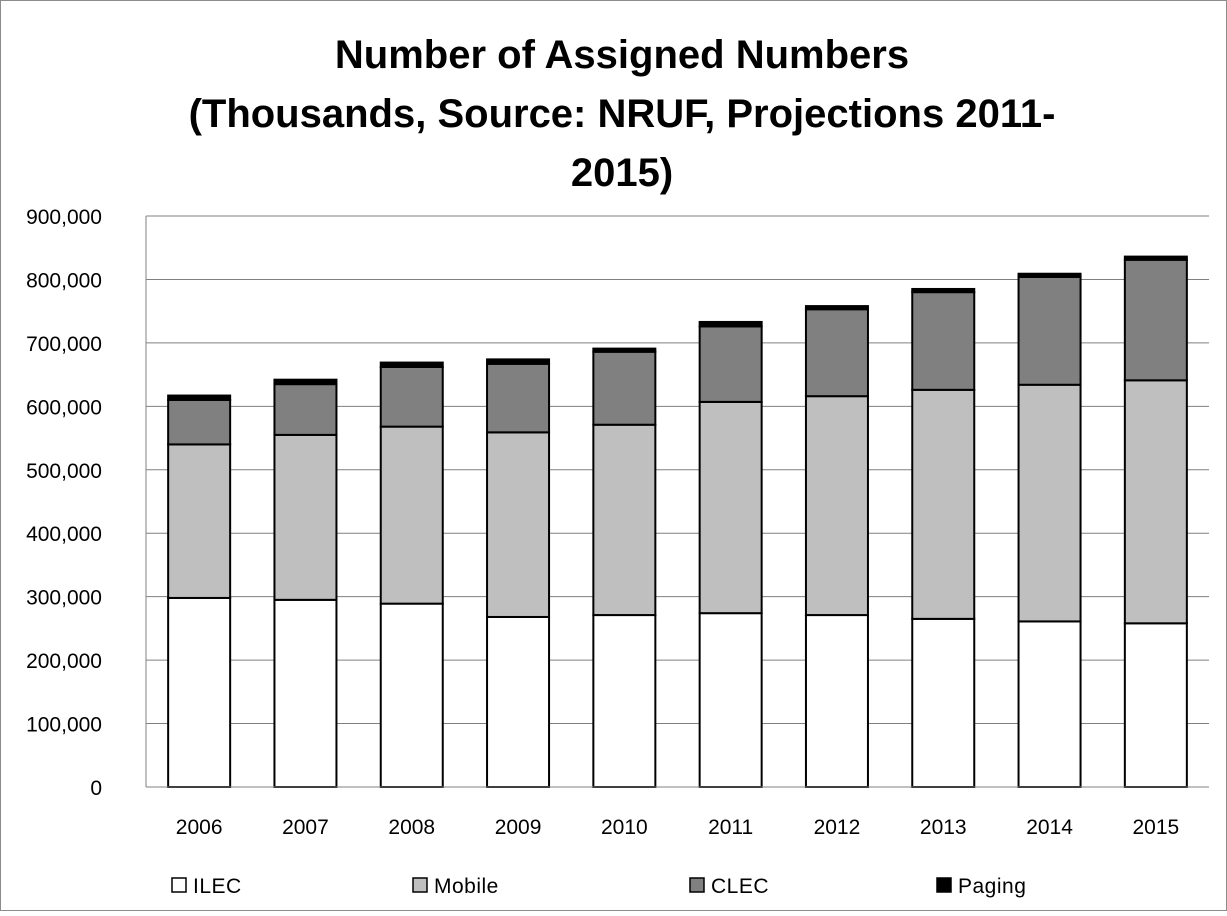 The image size is (1227, 916). I want to click on y-tick-label: 900,000, so click(64, 217).